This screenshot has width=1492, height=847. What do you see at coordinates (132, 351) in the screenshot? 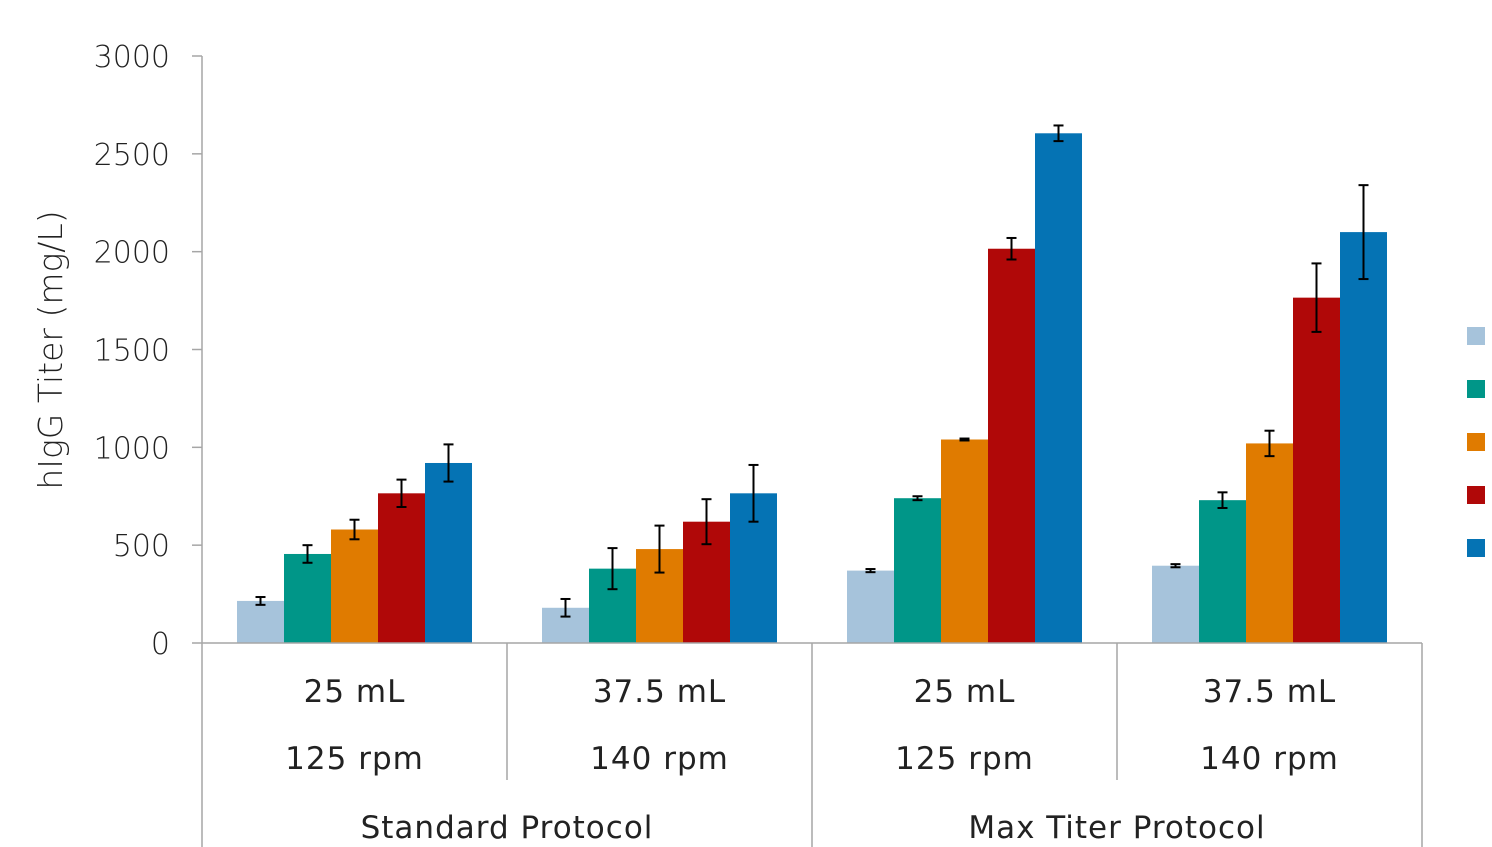
I see `y-tick-label: 1500` at bounding box center [132, 351].